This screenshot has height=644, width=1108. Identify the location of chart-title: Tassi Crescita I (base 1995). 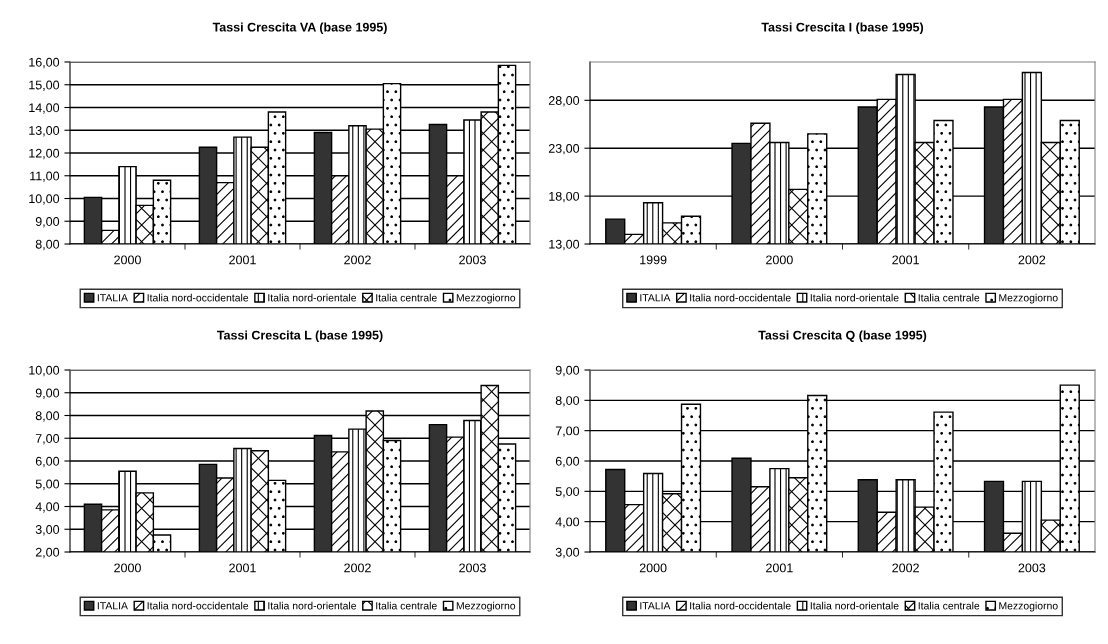
(842, 28).